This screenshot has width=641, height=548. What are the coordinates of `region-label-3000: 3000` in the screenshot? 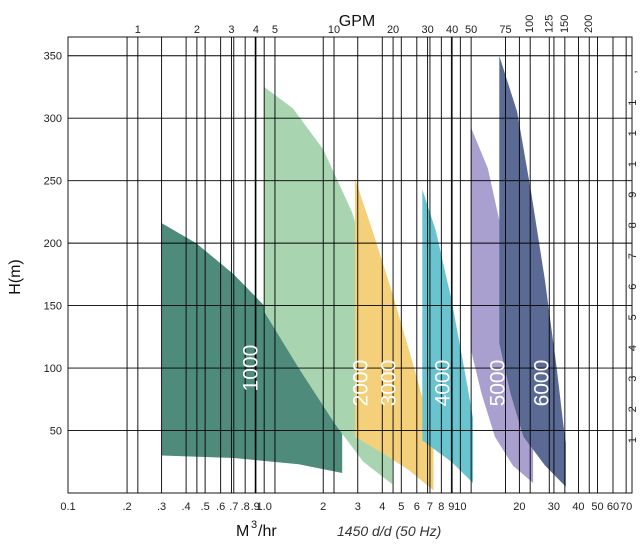 It's located at (388, 383).